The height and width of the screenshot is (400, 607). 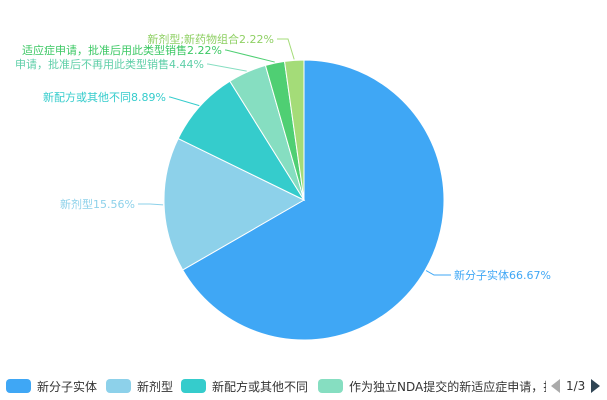 I want to click on legend-item-new-dosage-form: 新剂型, so click(x=139, y=386).